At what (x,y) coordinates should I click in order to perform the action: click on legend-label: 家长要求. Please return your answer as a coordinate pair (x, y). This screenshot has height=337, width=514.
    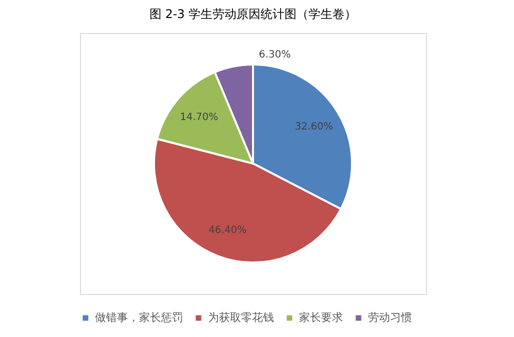
    Looking at the image, I should click on (321, 317).